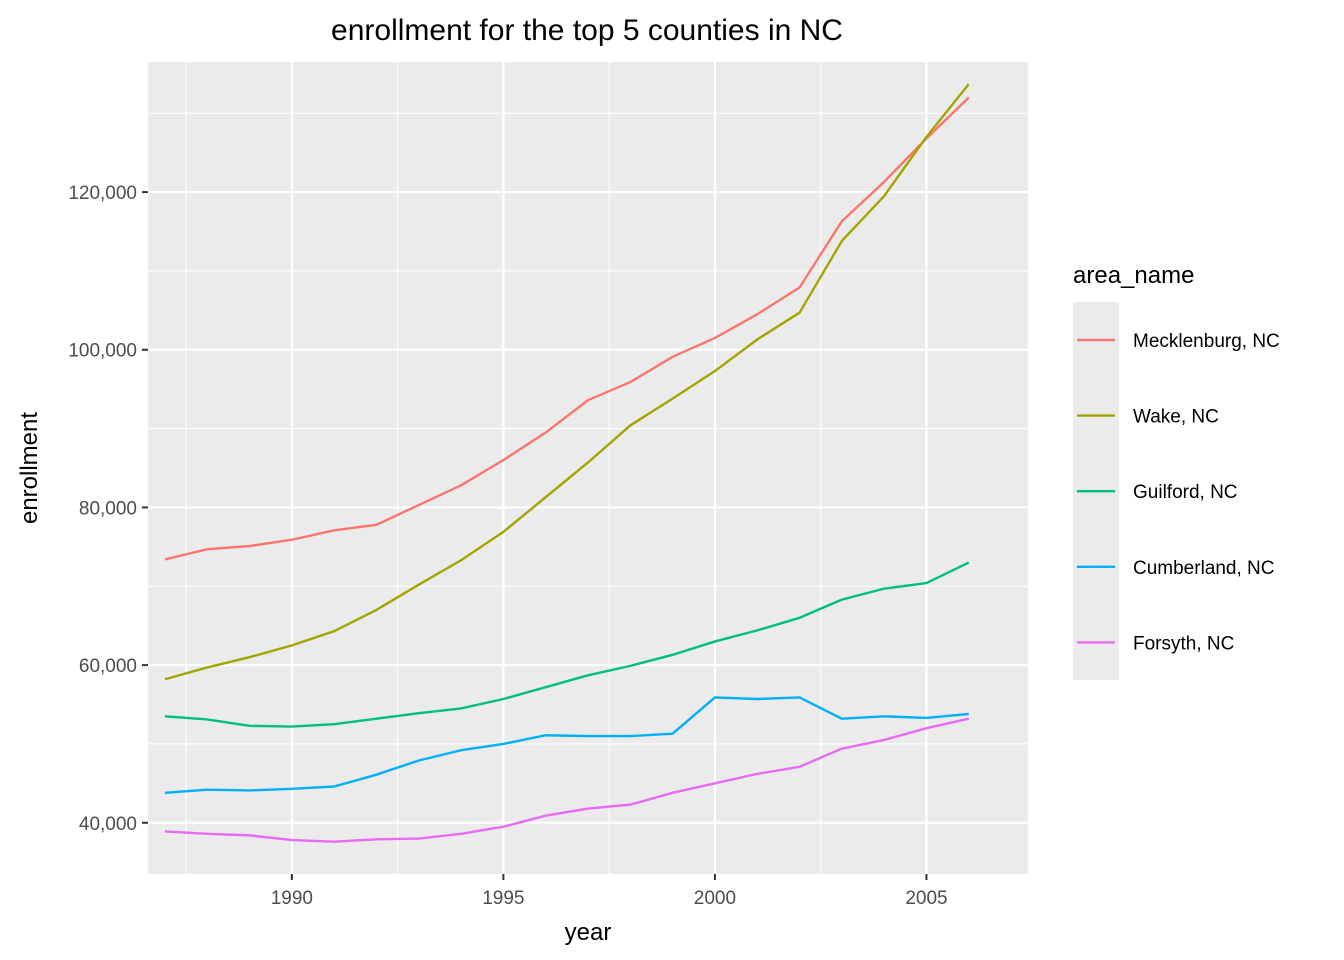  Describe the element at coordinates (715, 898) in the screenshot. I see `x-tick-label: 2000` at that location.